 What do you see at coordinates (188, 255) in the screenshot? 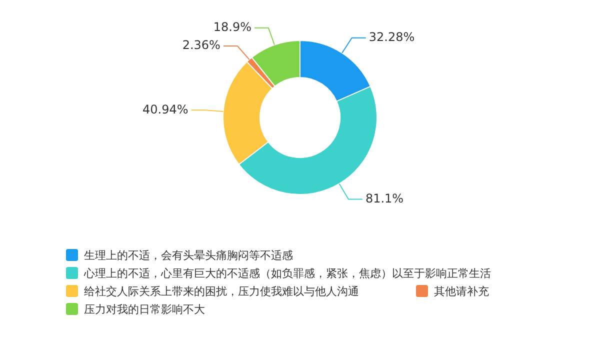
I see `legend-label: 生理上的不适，会有头晕头痛胸闷等不适感` at bounding box center [188, 255].